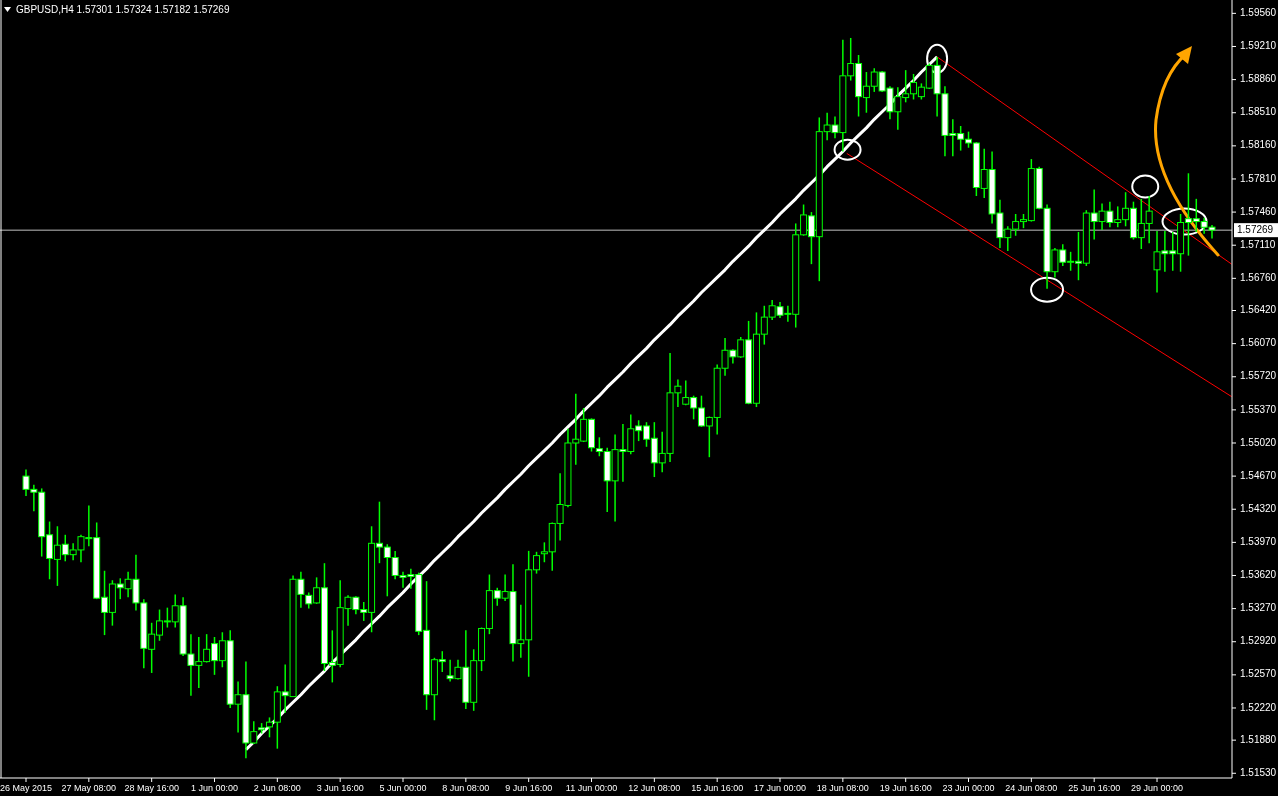  I want to click on x-tick-label: 8 Jun 08:00, so click(466, 788).